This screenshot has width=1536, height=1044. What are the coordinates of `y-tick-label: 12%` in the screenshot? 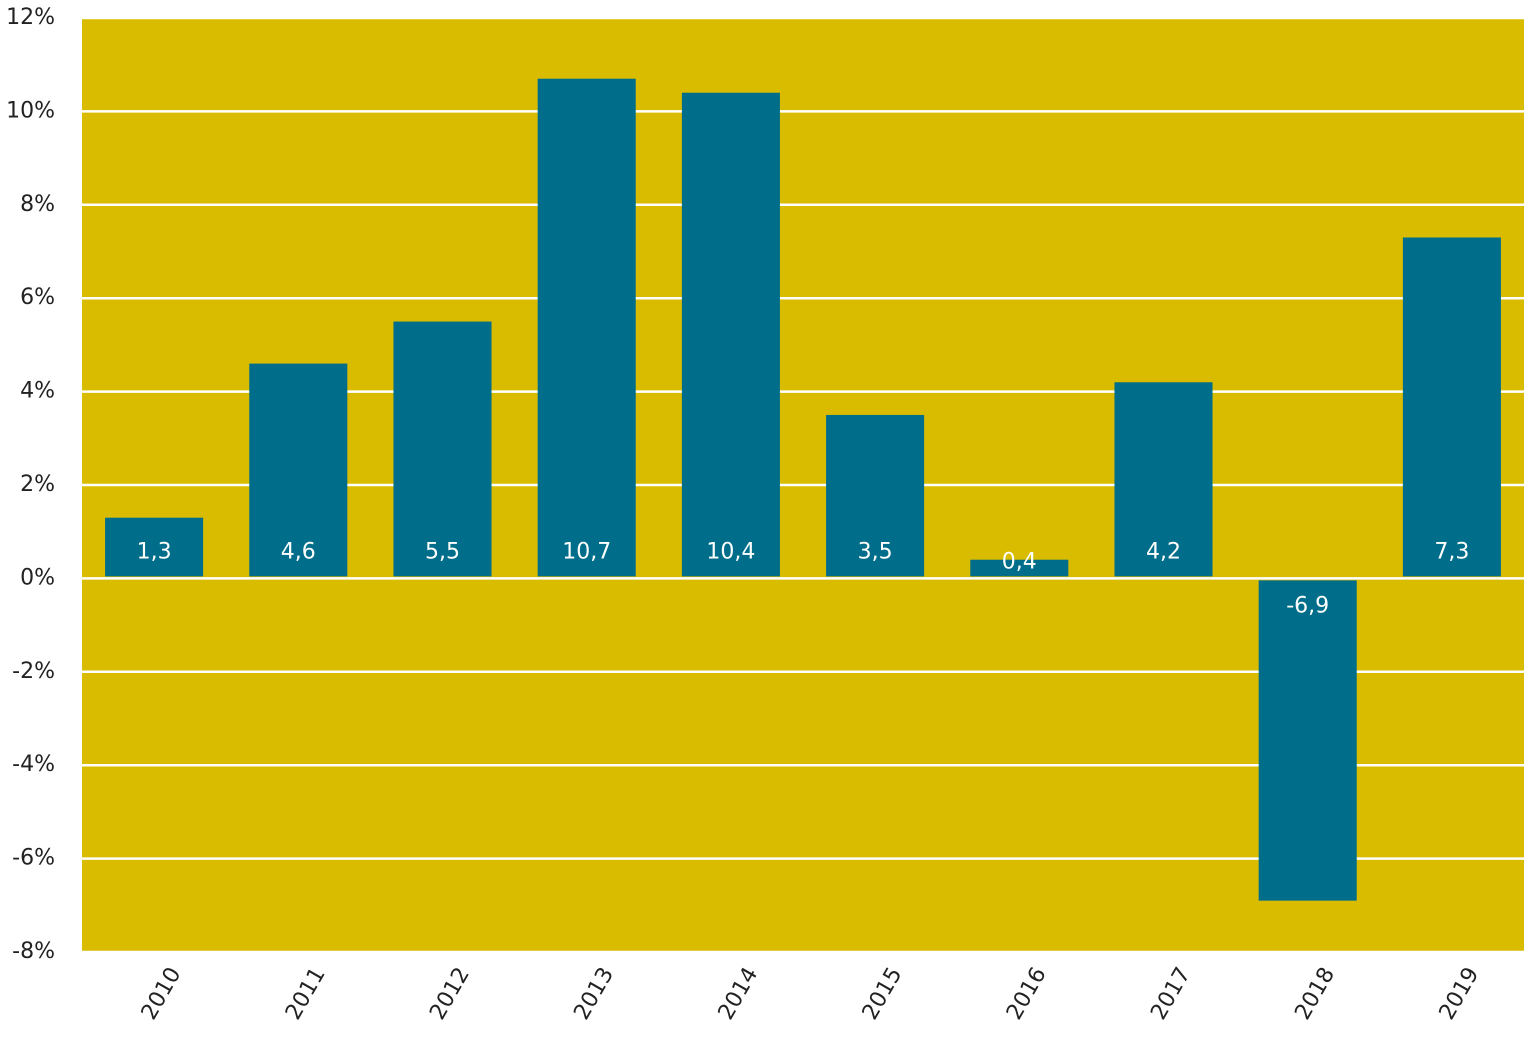 It's located at (30, 17).